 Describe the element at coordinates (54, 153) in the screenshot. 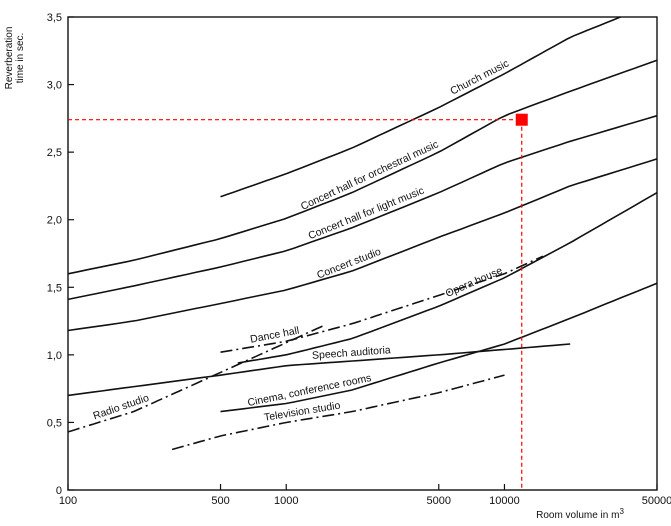

I see `y-tick-label: 2,5` at that location.